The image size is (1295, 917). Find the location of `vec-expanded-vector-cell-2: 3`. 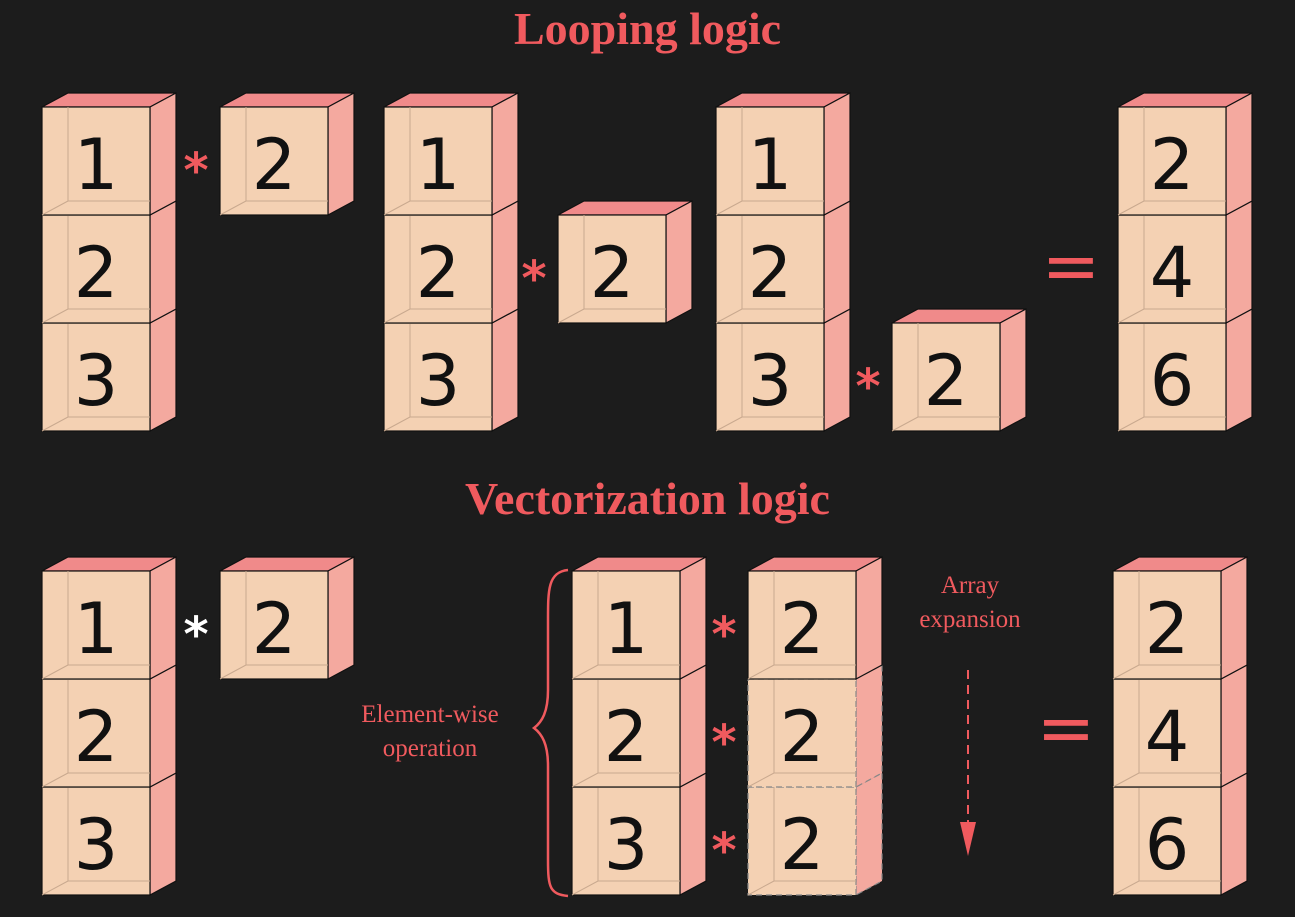

vec-expanded-vector-cell-2: 3 is located at coordinates (639, 834).